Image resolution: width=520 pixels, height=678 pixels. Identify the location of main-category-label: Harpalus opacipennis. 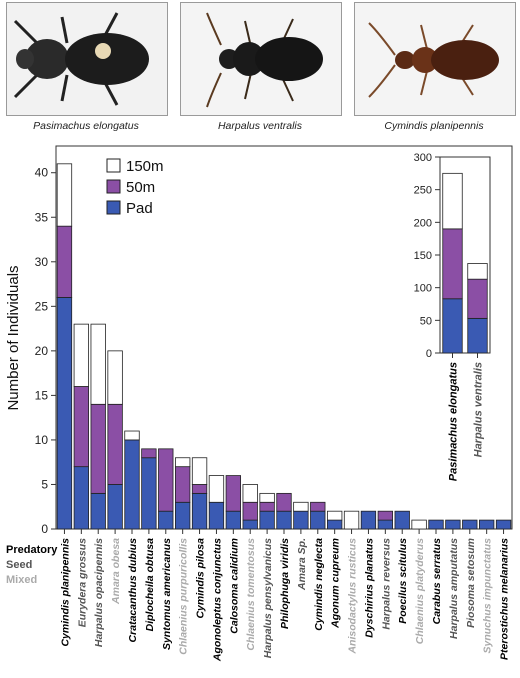
(99, 592).